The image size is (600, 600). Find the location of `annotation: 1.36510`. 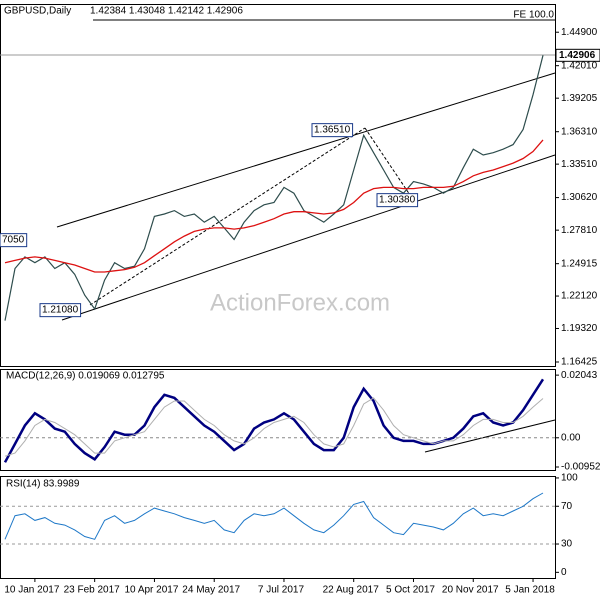

annotation: 1.36510 is located at coordinates (332, 130).